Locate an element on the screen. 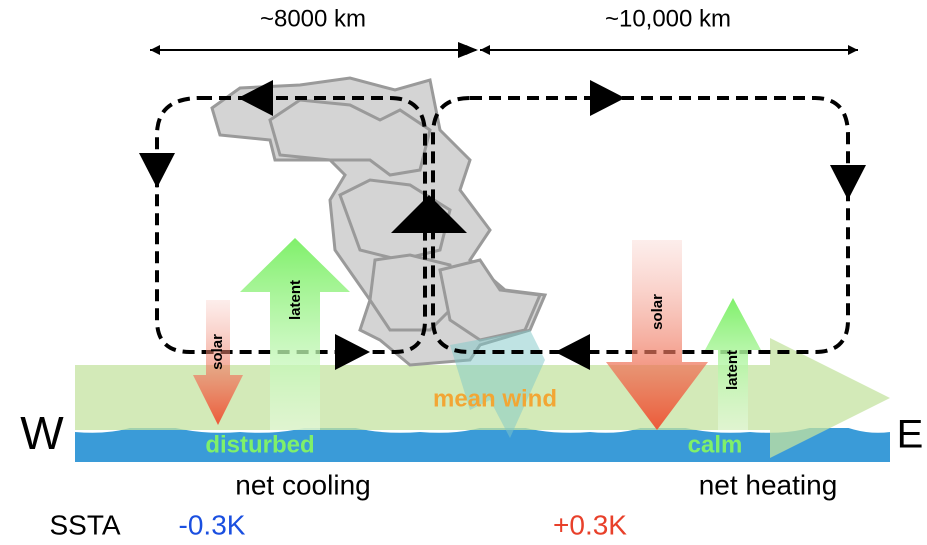 The height and width of the screenshot is (545, 927). ssta-value: +0.3K is located at coordinates (590, 524).